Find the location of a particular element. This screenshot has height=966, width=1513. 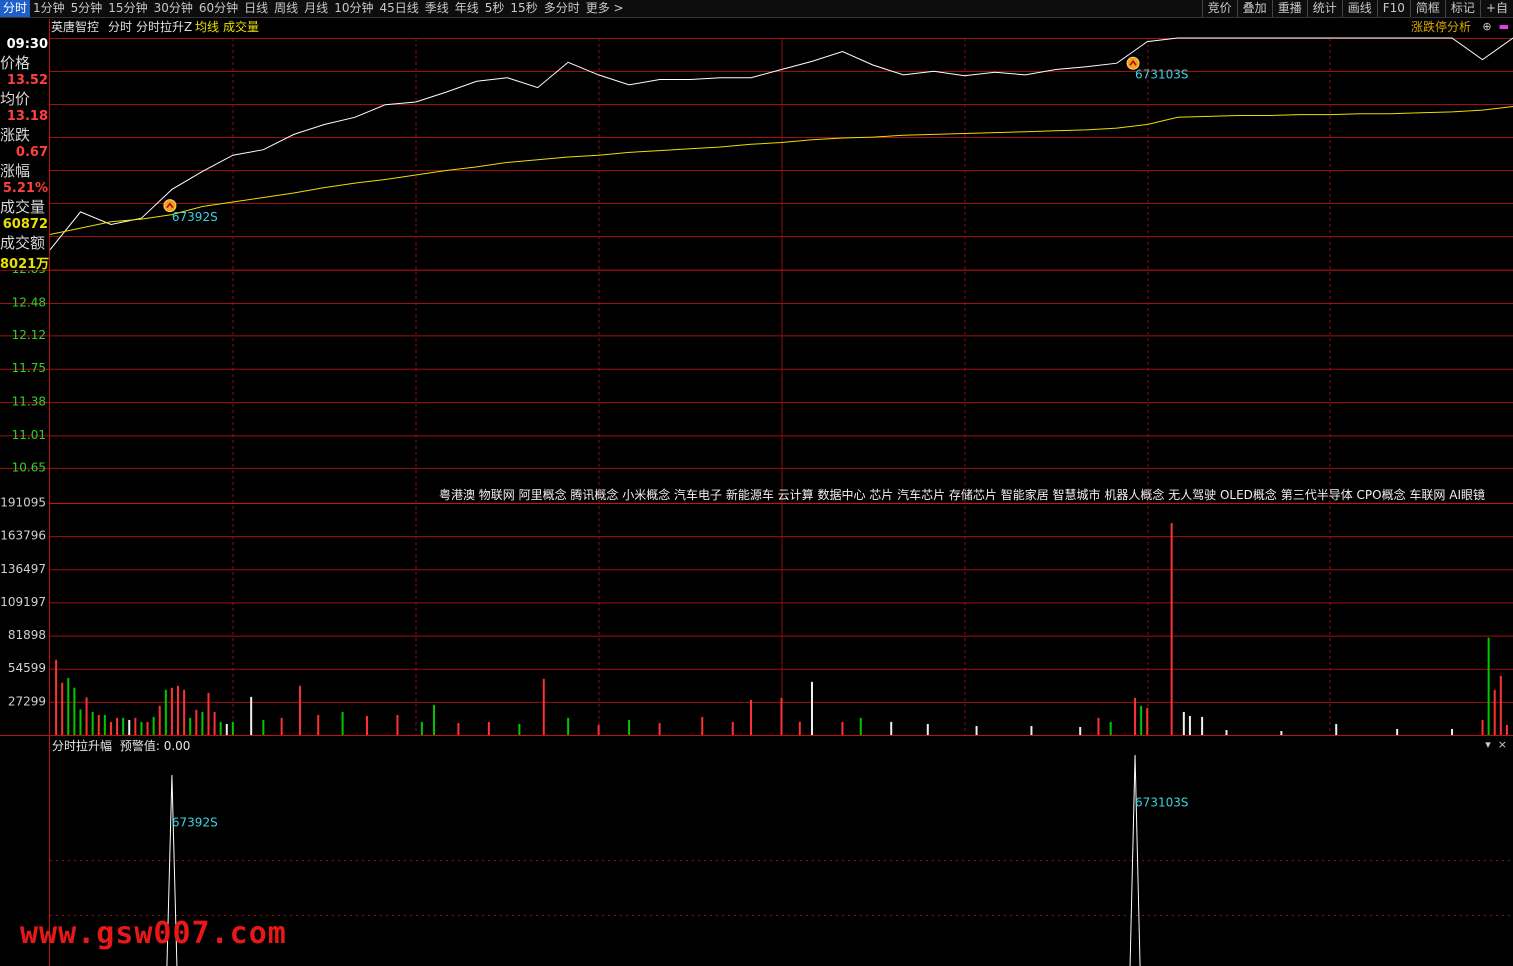

y-tick-label: 163796 is located at coordinates (23, 536).